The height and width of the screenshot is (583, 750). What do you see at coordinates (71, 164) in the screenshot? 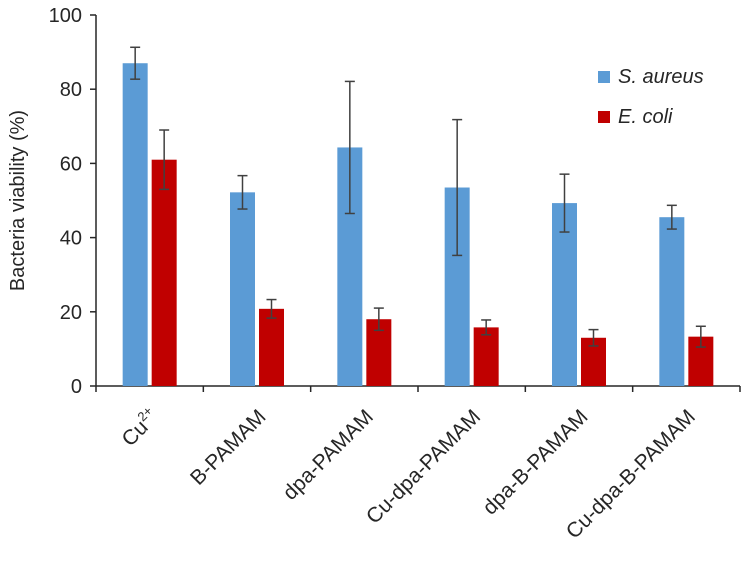
I see `y-tick-label: 60` at bounding box center [71, 164].